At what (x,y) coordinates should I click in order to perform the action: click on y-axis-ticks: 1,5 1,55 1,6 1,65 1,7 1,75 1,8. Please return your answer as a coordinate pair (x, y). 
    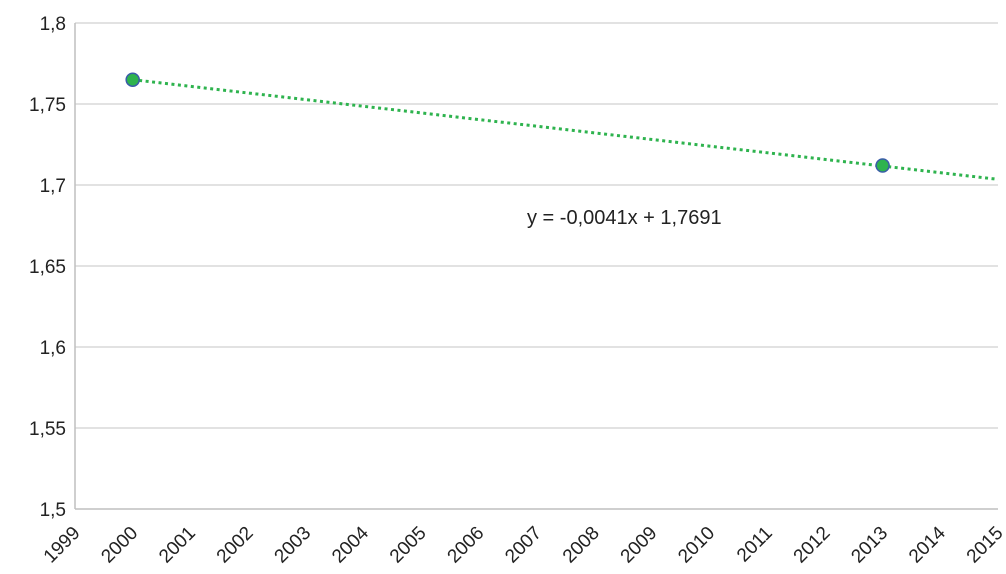
    Looking at the image, I should click on (47, 267).